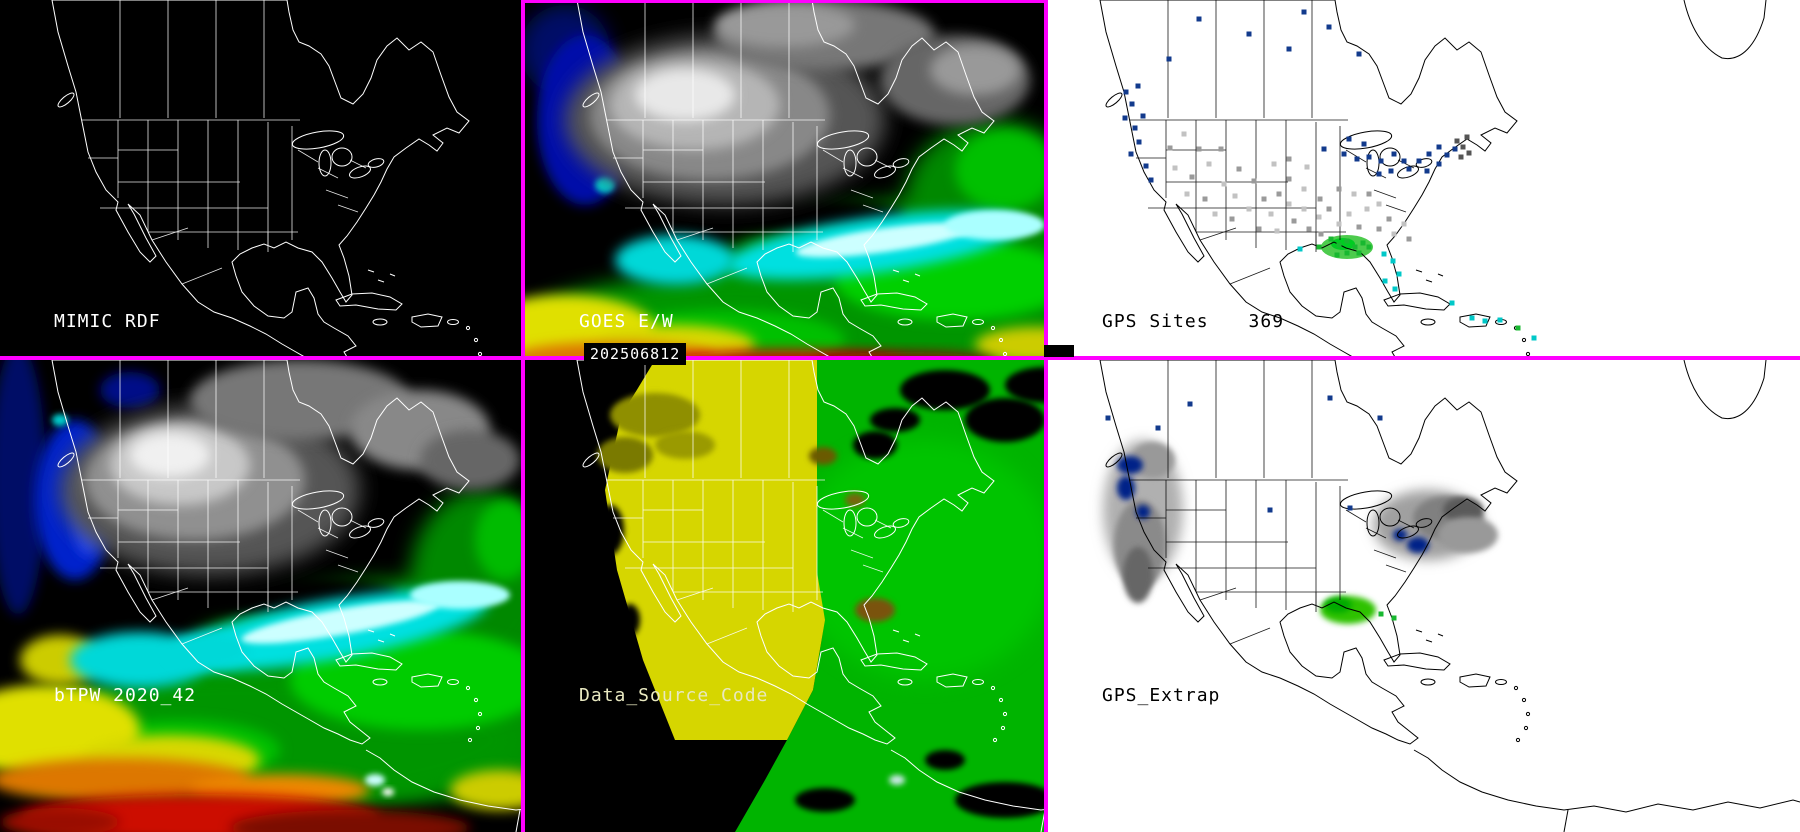  Describe the element at coordinates (820, 596) in the screenshot. I see `source-code-field` at that location.